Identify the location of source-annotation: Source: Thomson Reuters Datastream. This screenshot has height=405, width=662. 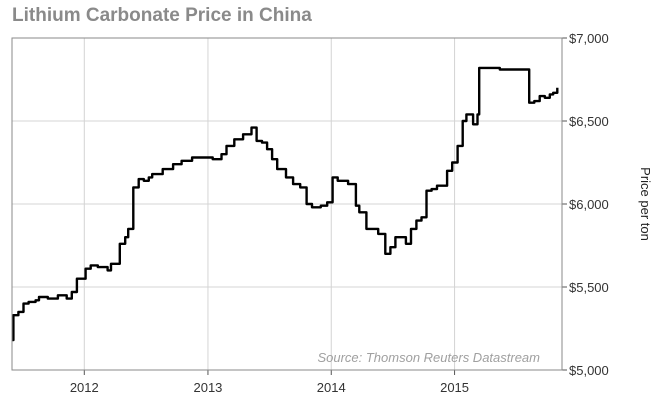
(428, 357).